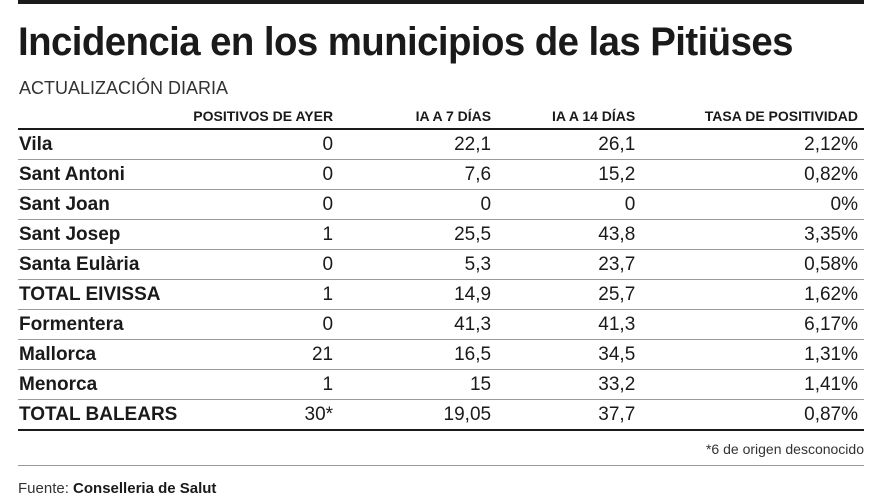  I want to click on positivity-cell: 0,87%, so click(752, 415).